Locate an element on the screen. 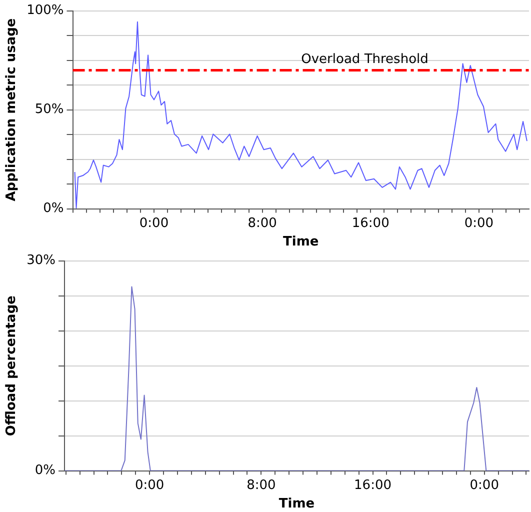 This screenshot has height=512, width=531. y-axis-title: Application metric usage is located at coordinates (12, 110).